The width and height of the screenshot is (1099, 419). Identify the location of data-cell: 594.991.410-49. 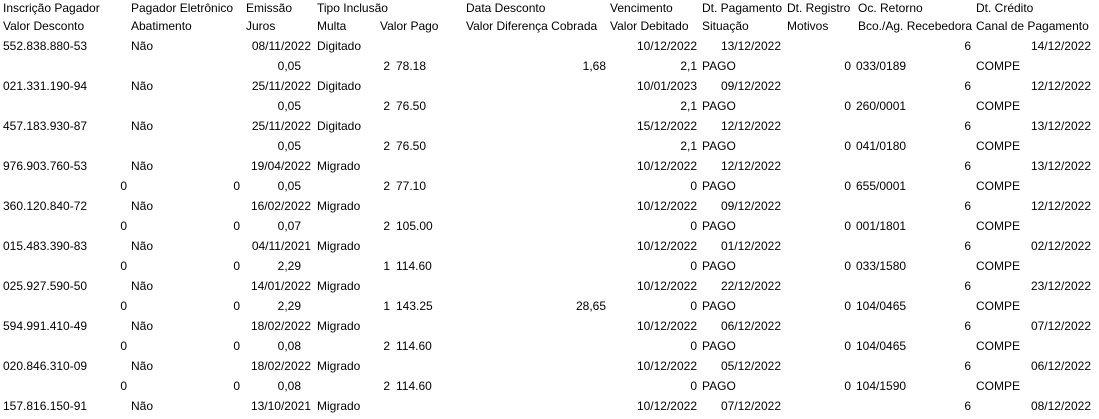
(45, 326).